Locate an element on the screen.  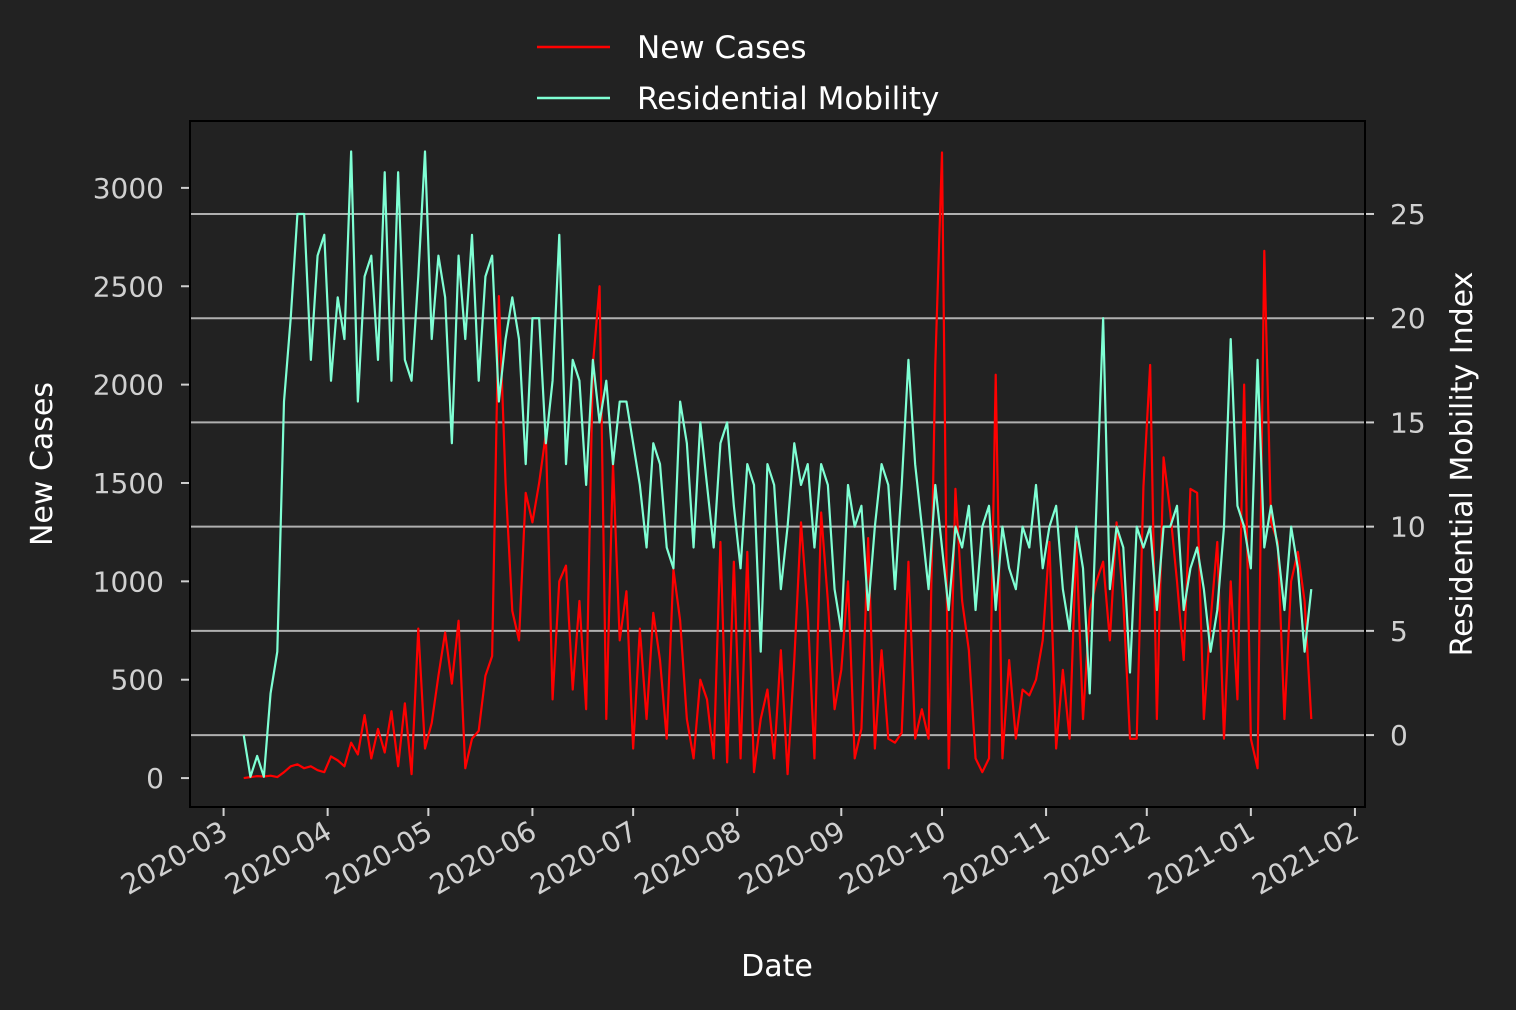
y2-tick-label: 0 is located at coordinates (1399, 735).